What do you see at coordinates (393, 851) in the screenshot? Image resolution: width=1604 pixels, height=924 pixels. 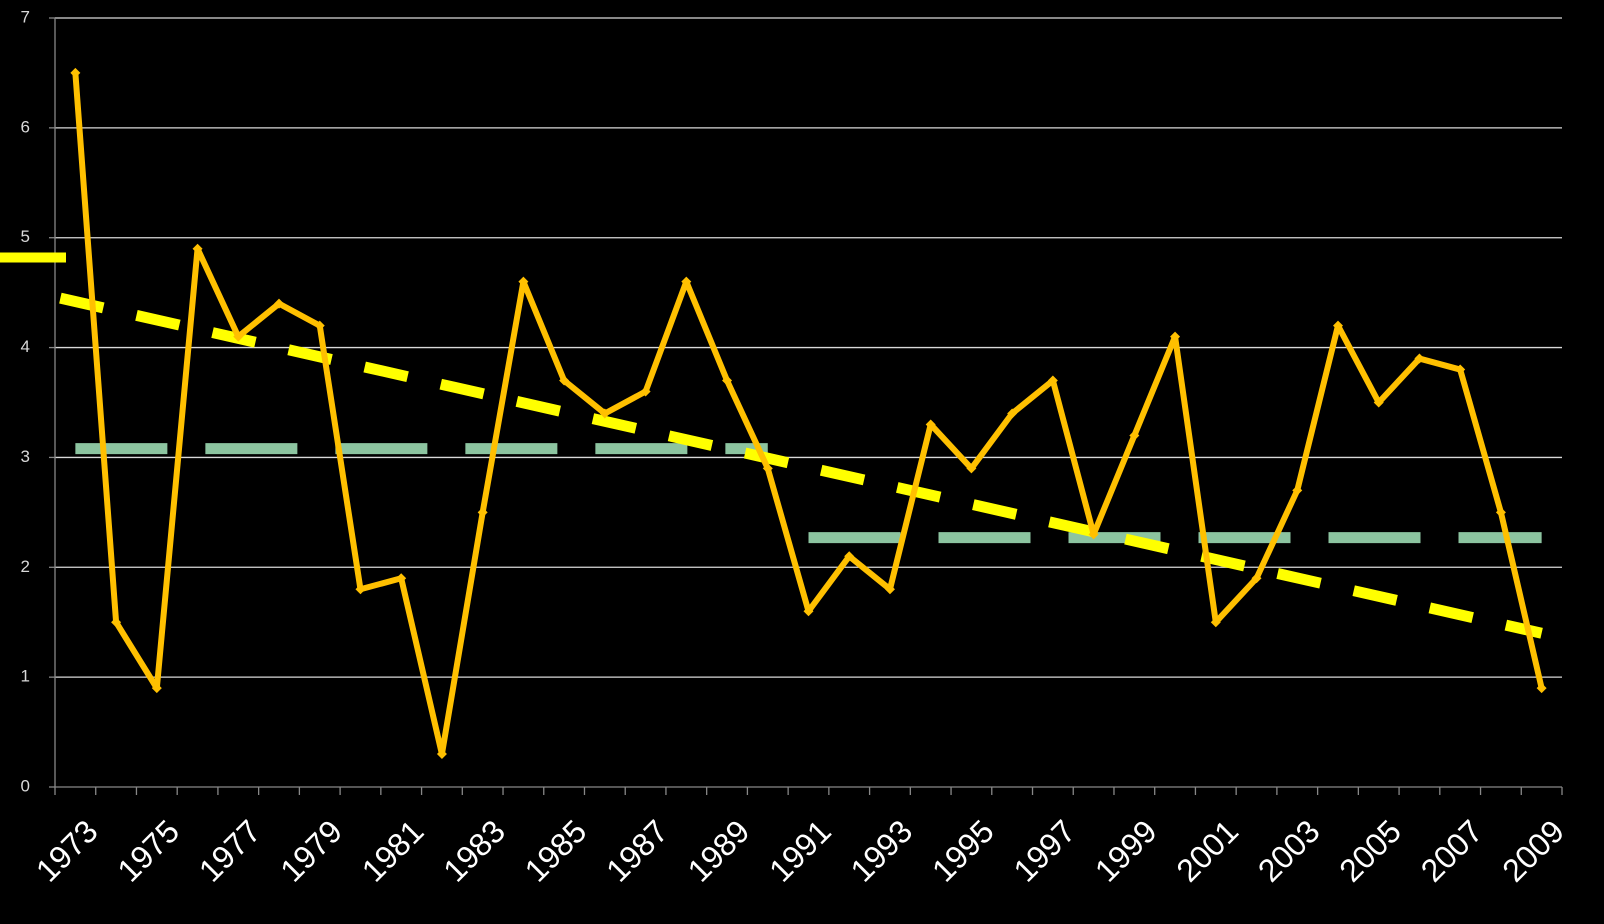 I see `x-tick-label: 1981` at bounding box center [393, 851].